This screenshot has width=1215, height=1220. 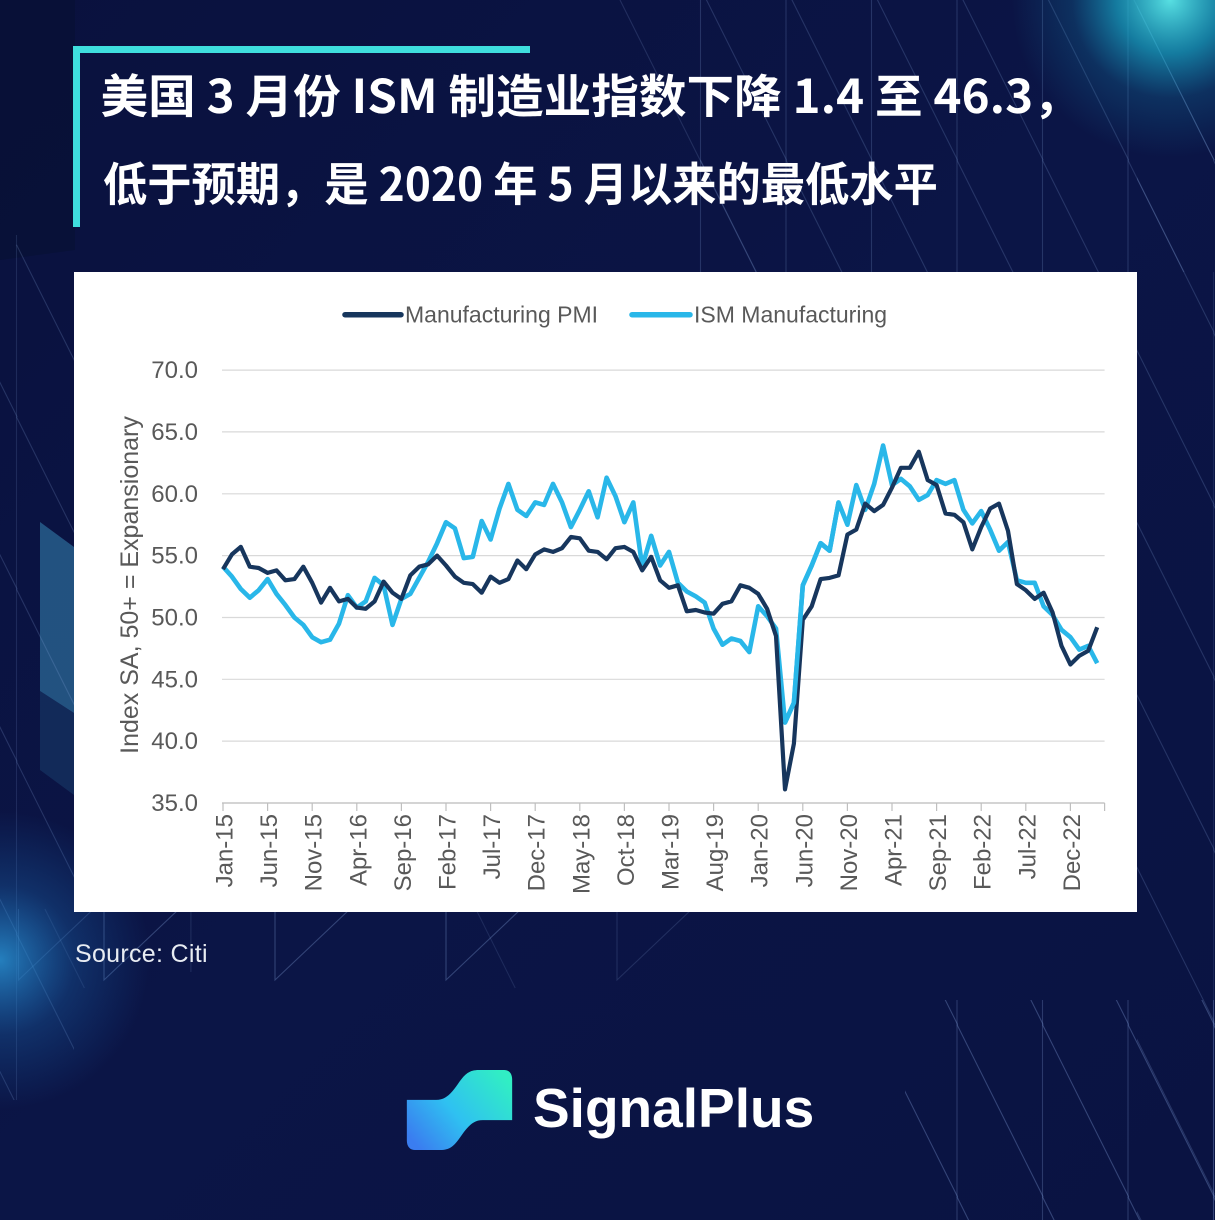 What do you see at coordinates (581, 854) in the screenshot?
I see `svg-text: May-18` at bounding box center [581, 854].